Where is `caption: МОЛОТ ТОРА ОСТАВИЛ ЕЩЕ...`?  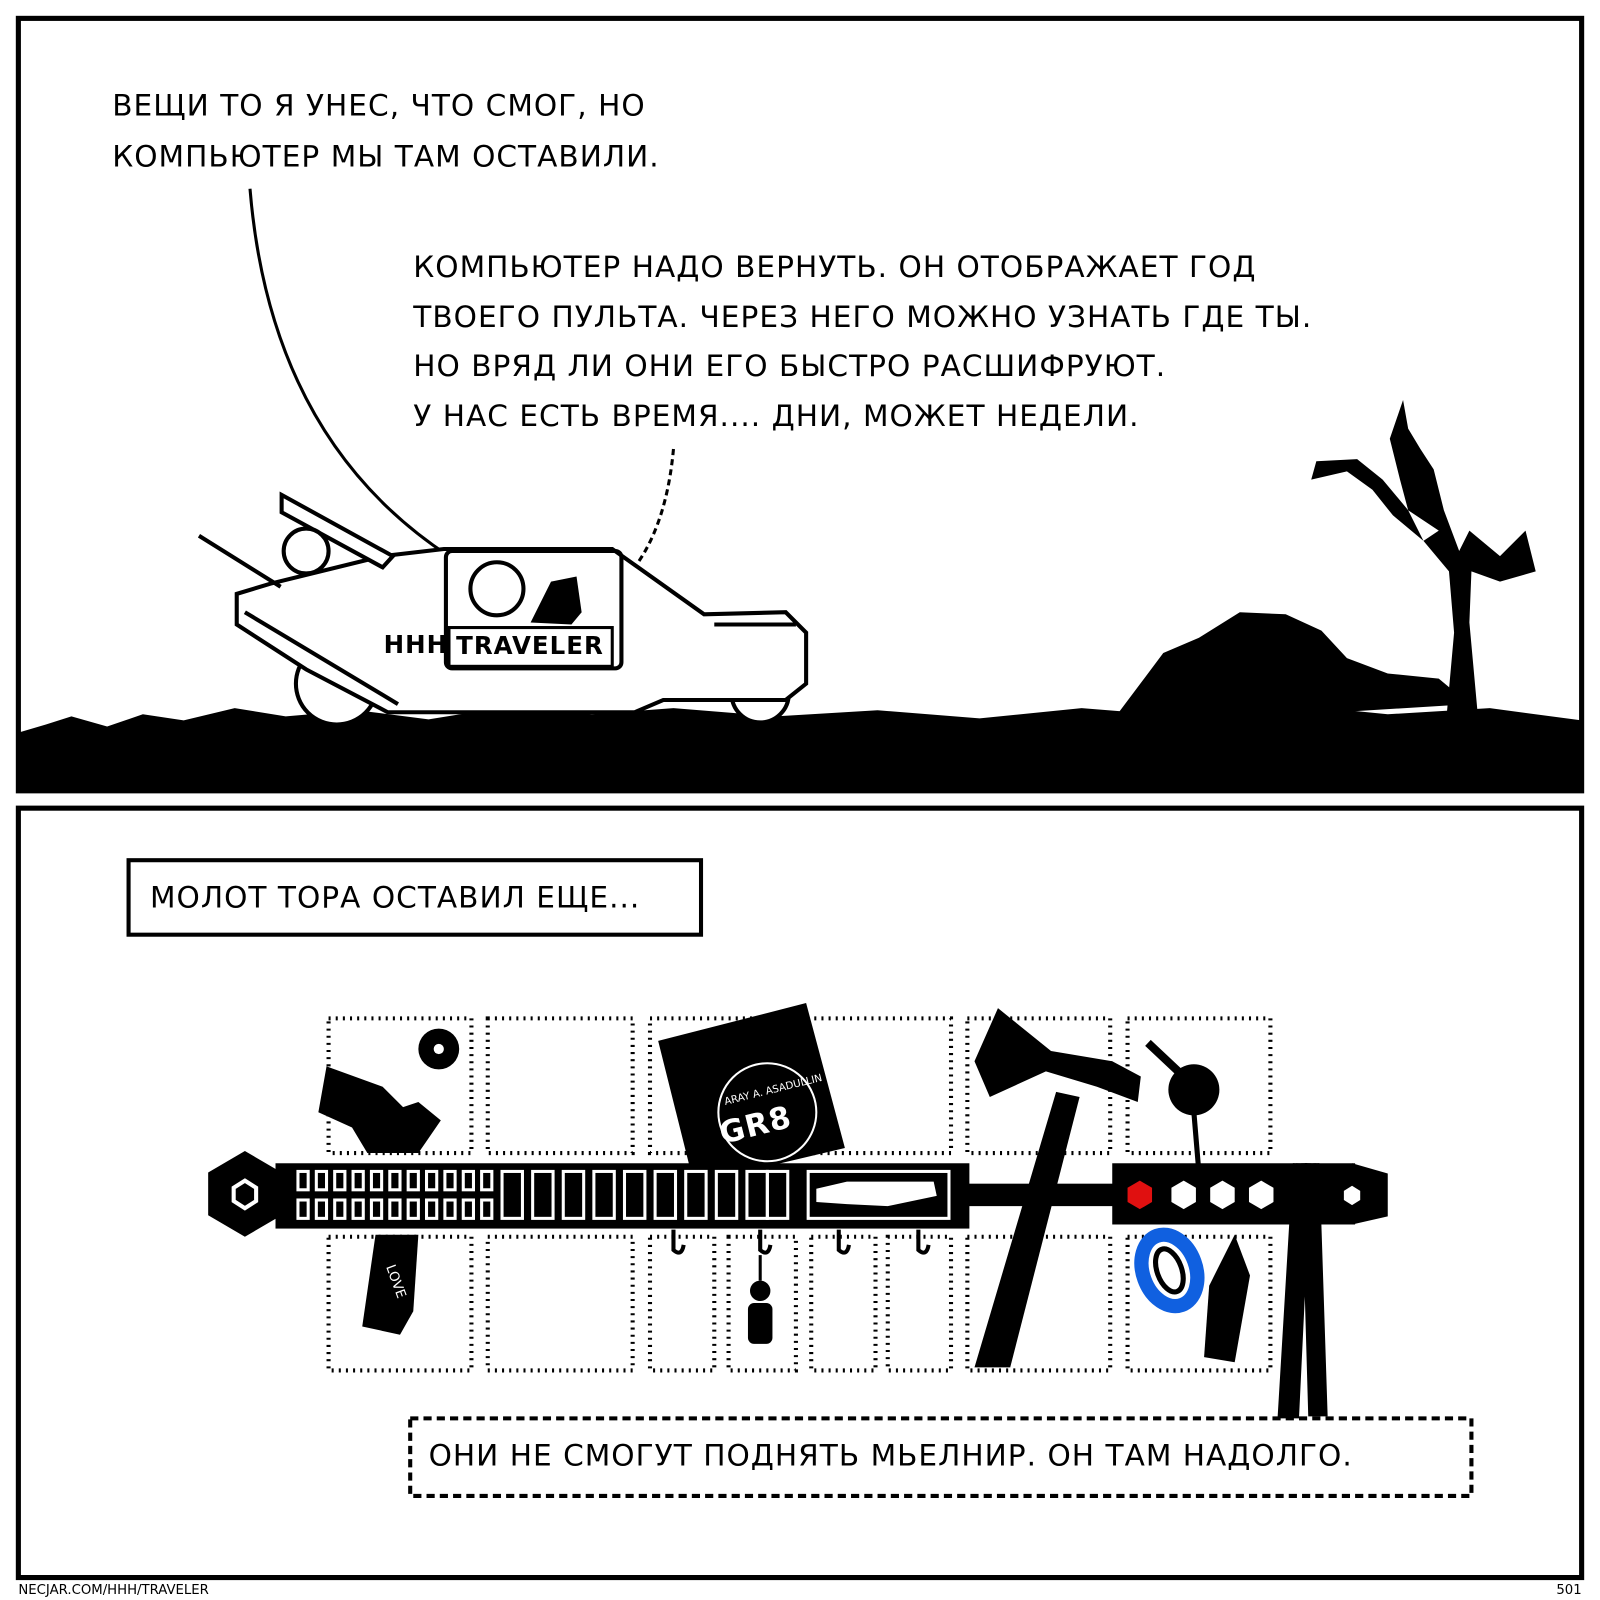 caption: МОЛОТ ТОРА ОСТАВИЛ ЕЩЕ... is located at coordinates (395, 897).